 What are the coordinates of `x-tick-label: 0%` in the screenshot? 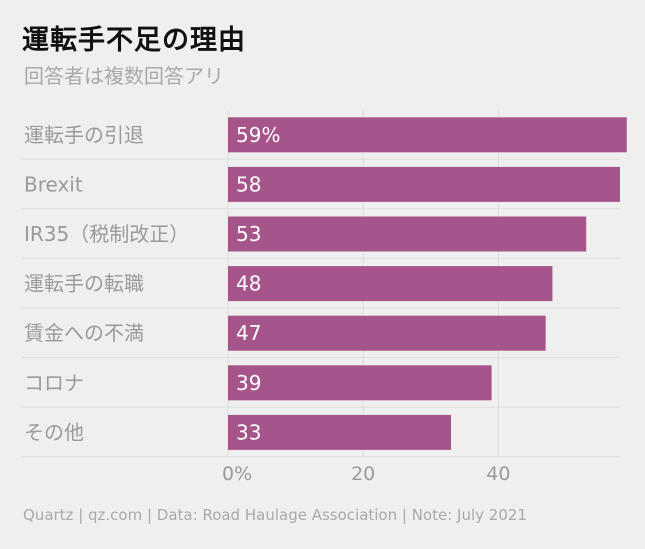 It's located at (237, 474).